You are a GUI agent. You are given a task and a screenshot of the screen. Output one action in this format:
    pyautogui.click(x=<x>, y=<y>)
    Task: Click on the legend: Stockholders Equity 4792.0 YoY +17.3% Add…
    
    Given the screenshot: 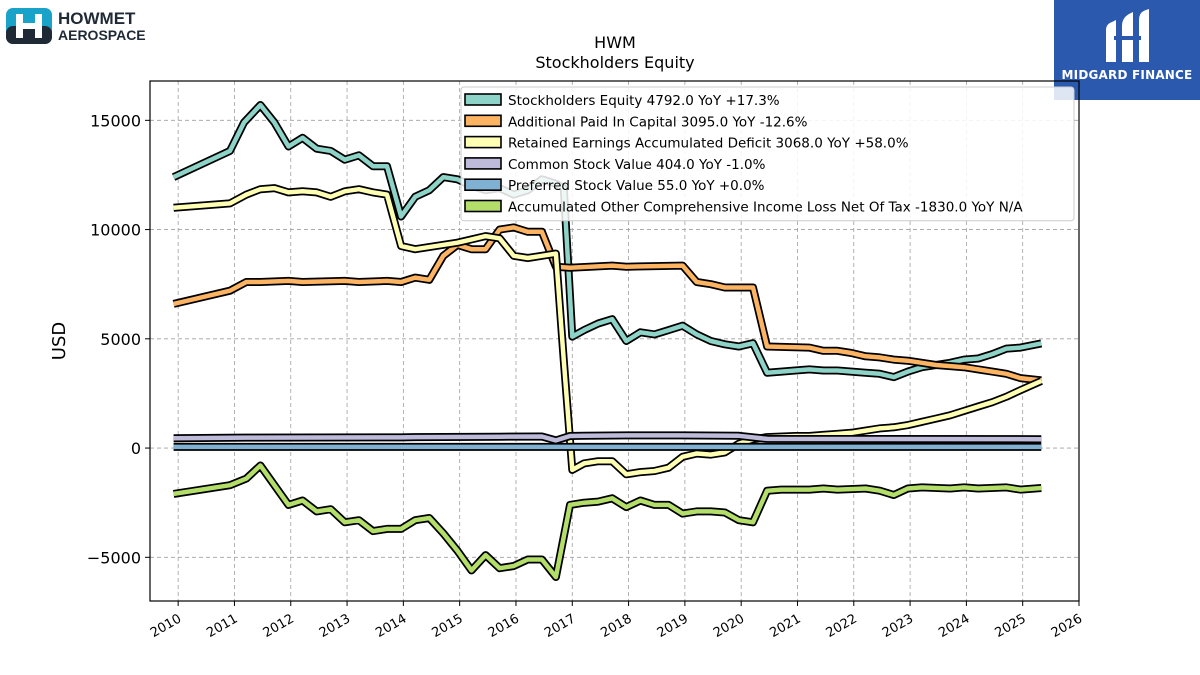 What is the action you would take?
    pyautogui.click(x=767, y=154)
    